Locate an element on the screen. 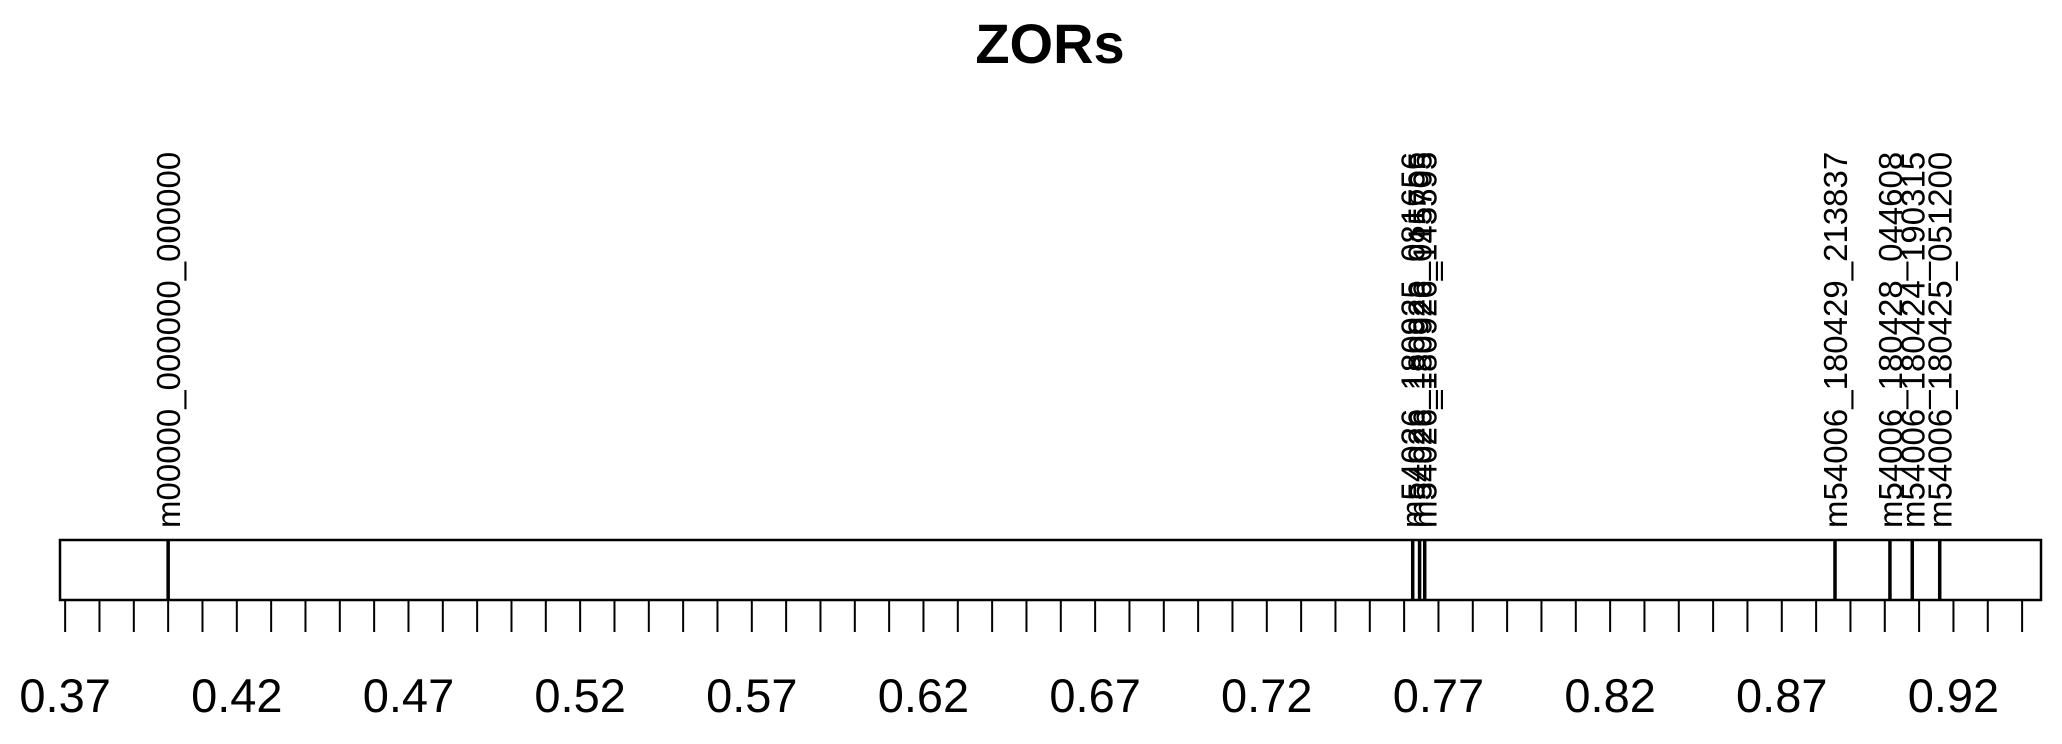  x-tick-label: 0.37 is located at coordinates (64, 695).